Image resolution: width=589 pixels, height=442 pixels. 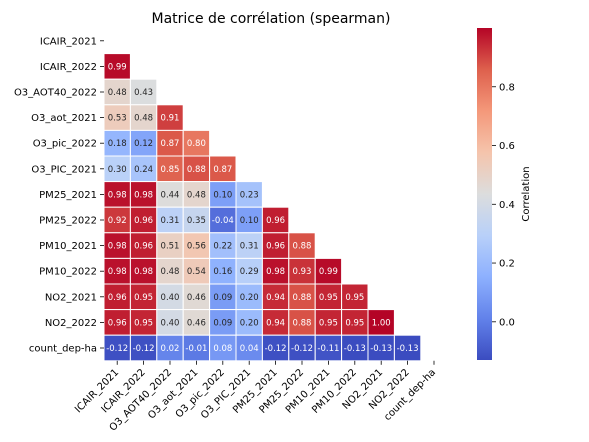 What do you see at coordinates (117, 221) in the screenshot?
I see `cell-value-label: 0.92` at bounding box center [117, 221].